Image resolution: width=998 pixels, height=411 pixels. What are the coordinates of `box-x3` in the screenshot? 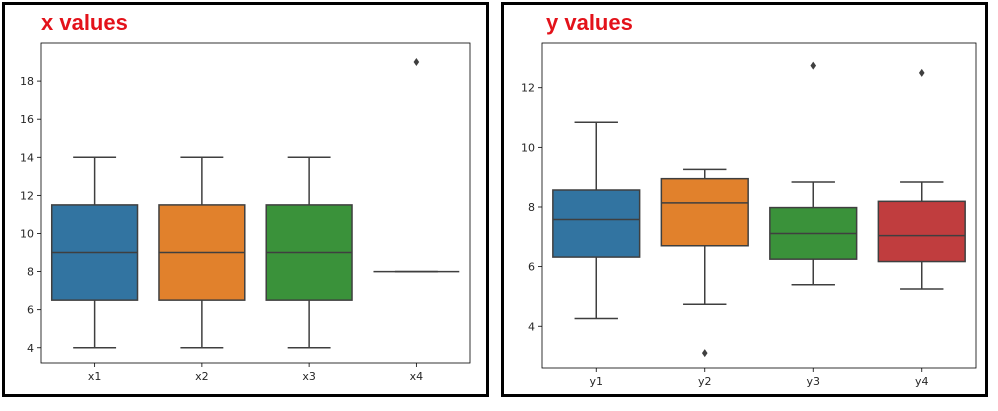 It's located at (309, 252).